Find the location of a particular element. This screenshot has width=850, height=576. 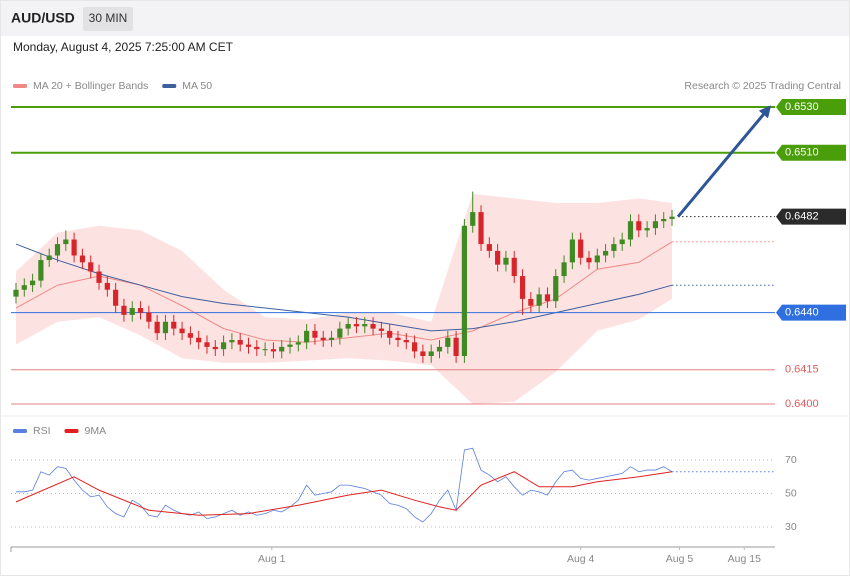

x-tick-label: Aug 1 is located at coordinates (272, 559).